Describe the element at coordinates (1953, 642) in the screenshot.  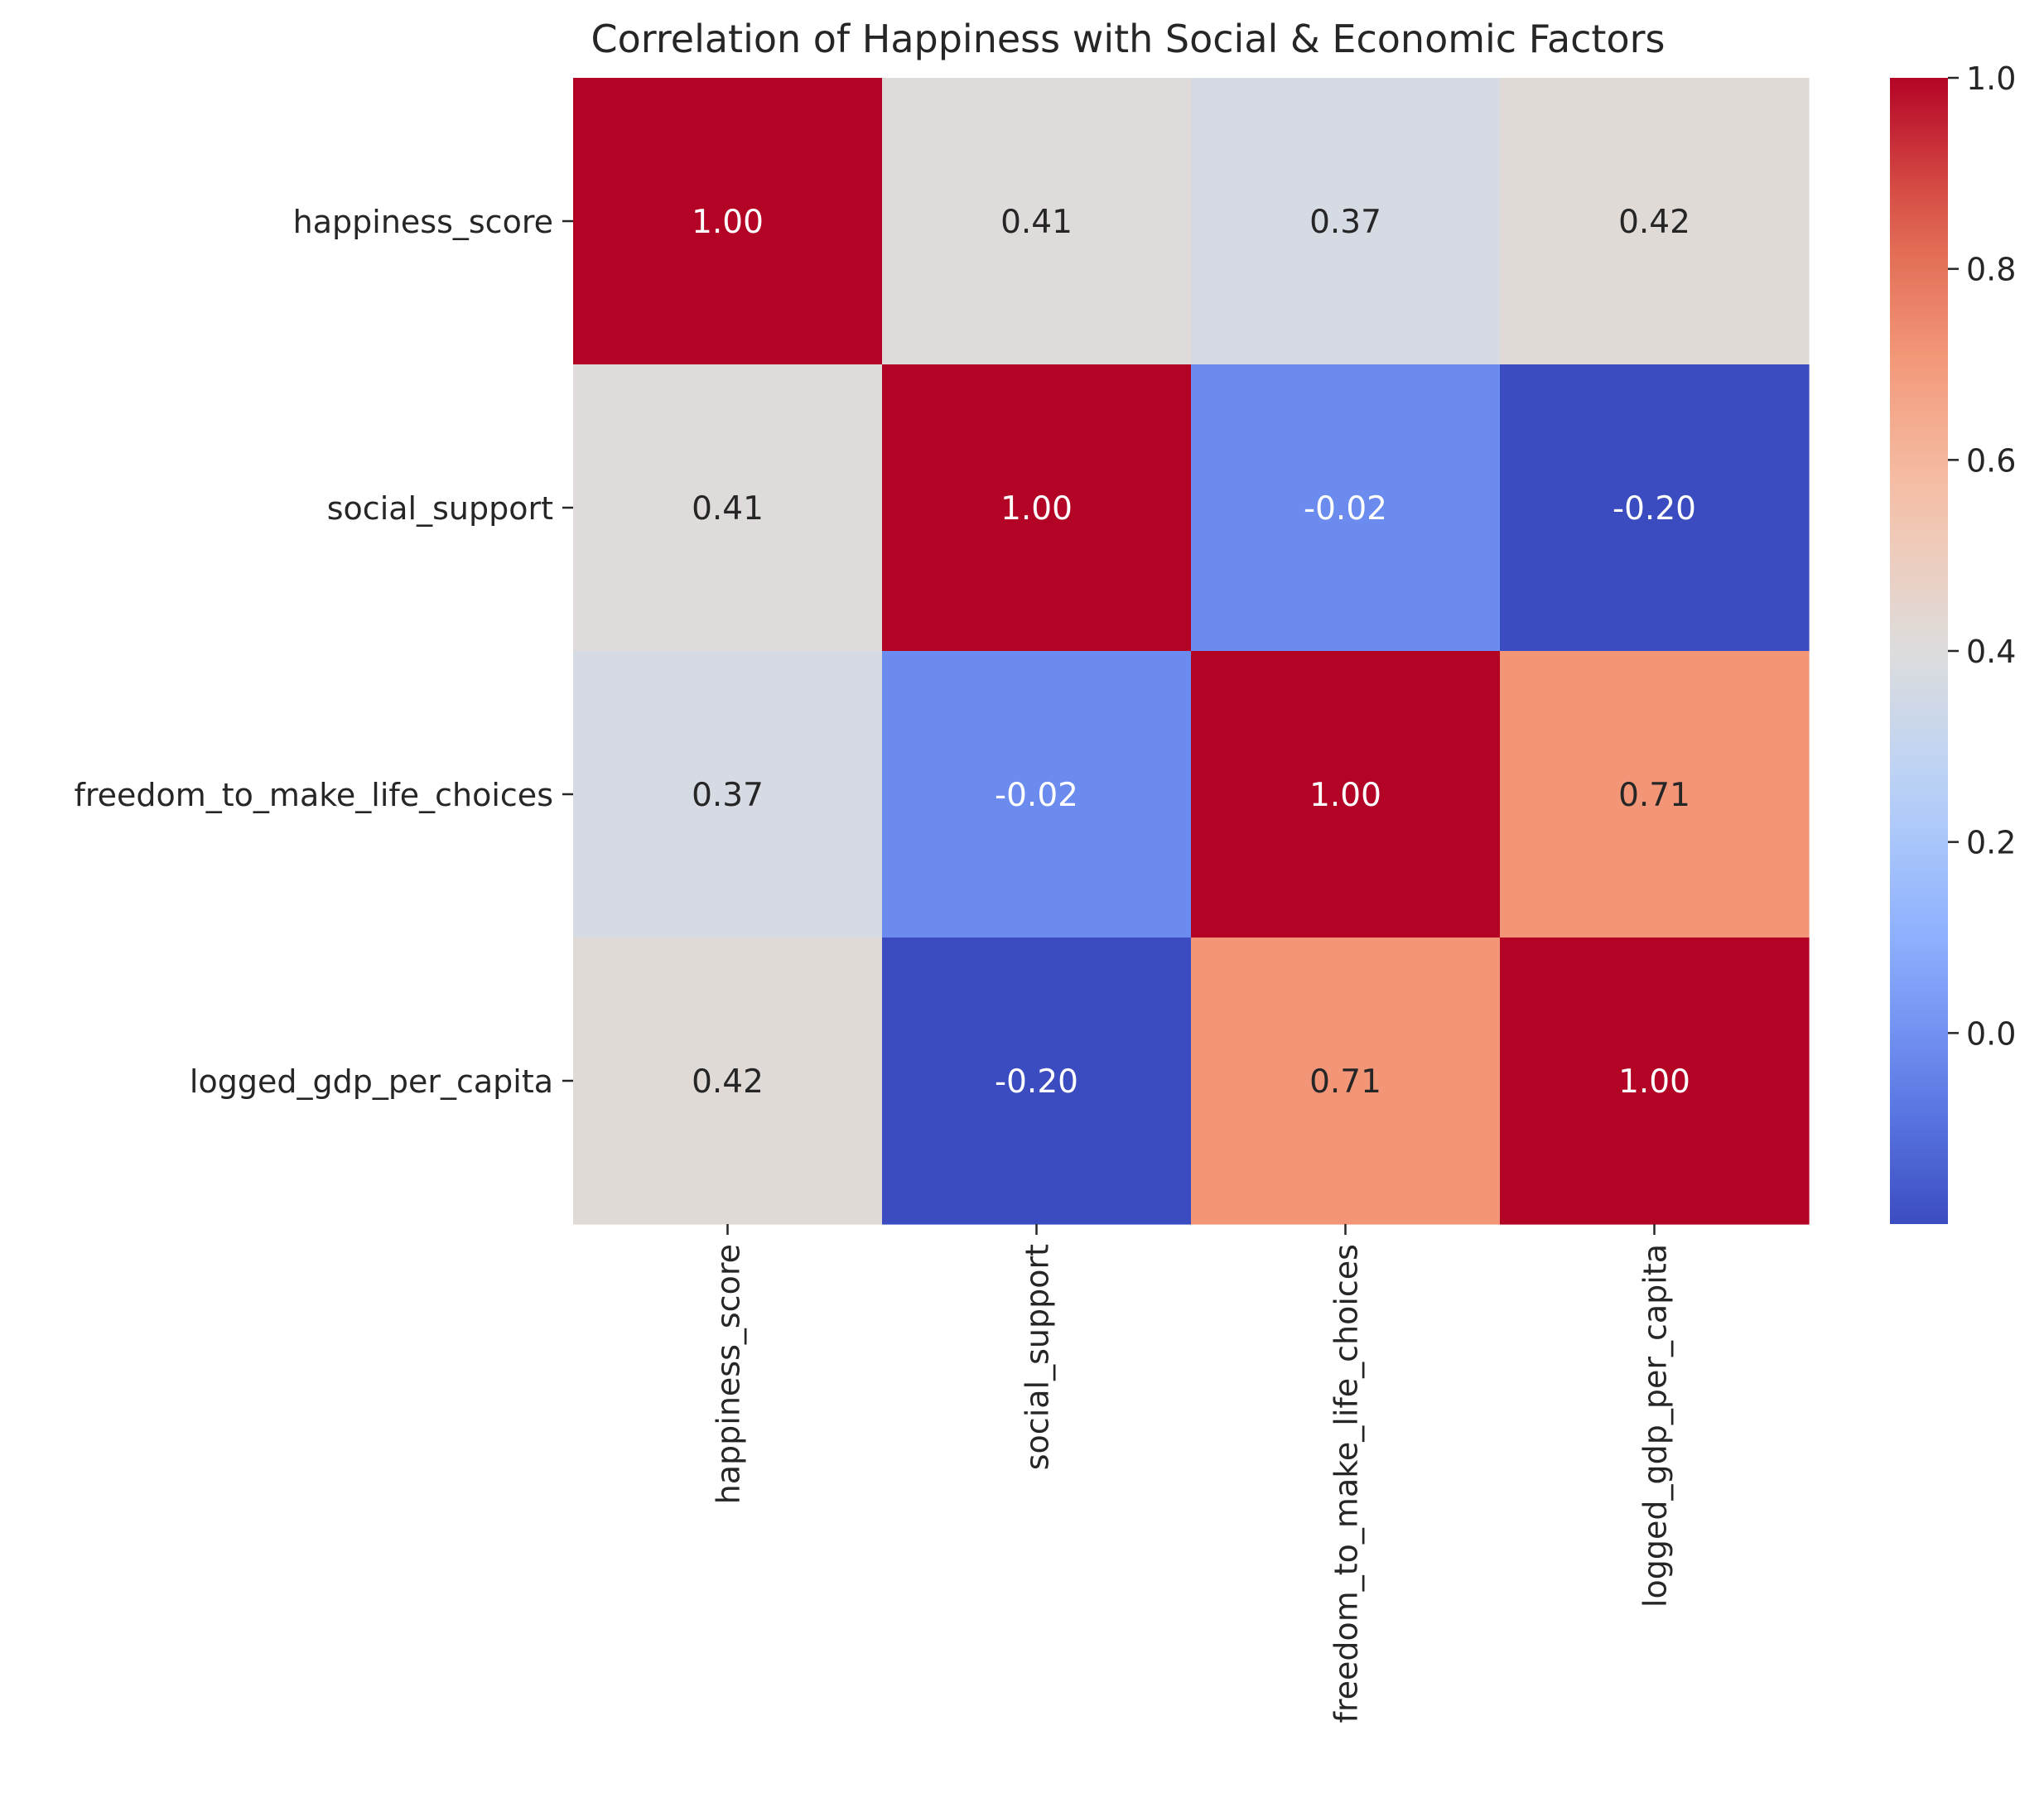
I see `colorbar: 0.0 0.2 0.4 0.6 0.8 1.0` at that location.